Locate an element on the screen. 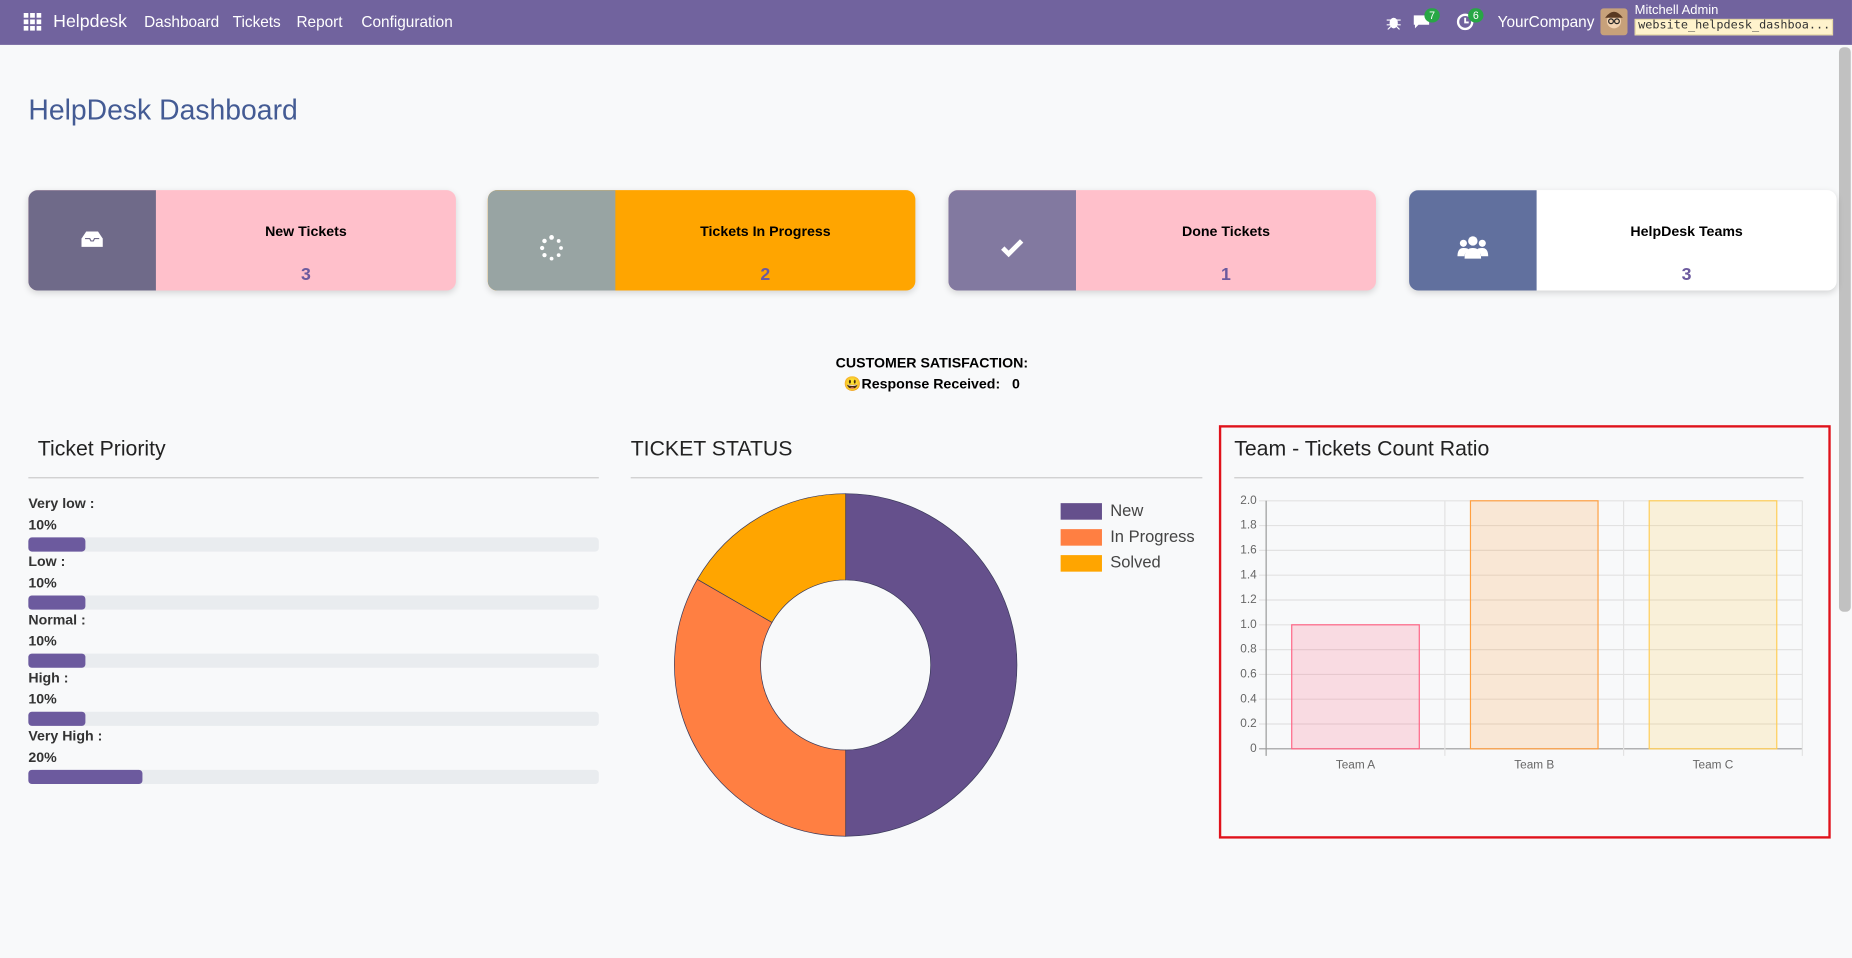  satisfaction-label: 😃Response Received: is located at coordinates (922, 384).